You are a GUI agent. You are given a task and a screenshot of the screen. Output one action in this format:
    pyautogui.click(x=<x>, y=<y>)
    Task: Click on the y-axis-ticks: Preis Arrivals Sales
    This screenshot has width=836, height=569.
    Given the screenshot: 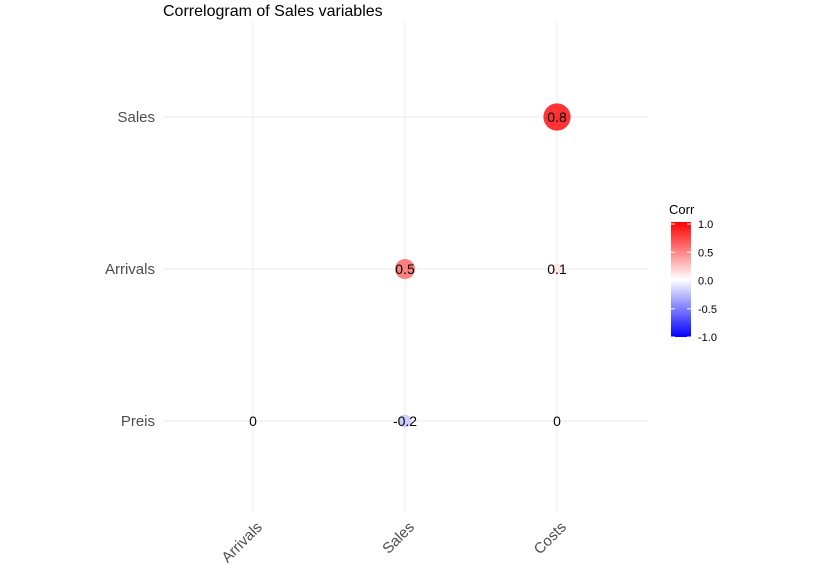 What is the action you would take?
    pyautogui.click(x=130, y=269)
    